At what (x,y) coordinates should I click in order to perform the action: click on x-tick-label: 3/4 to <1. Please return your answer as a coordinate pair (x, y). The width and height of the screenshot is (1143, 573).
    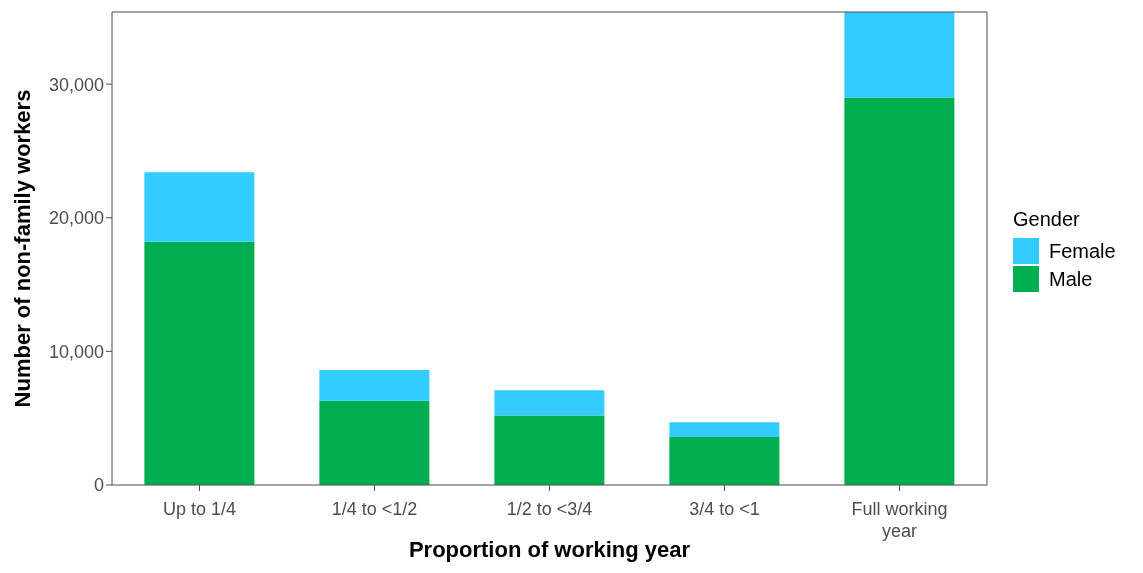
    Looking at the image, I should click on (724, 509).